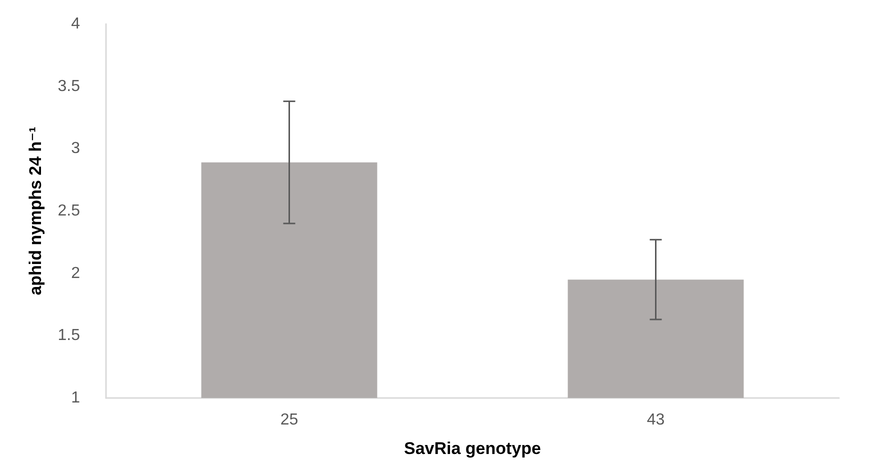 The height and width of the screenshot is (462, 879). I want to click on y-tick-label: 2, so click(75, 273).